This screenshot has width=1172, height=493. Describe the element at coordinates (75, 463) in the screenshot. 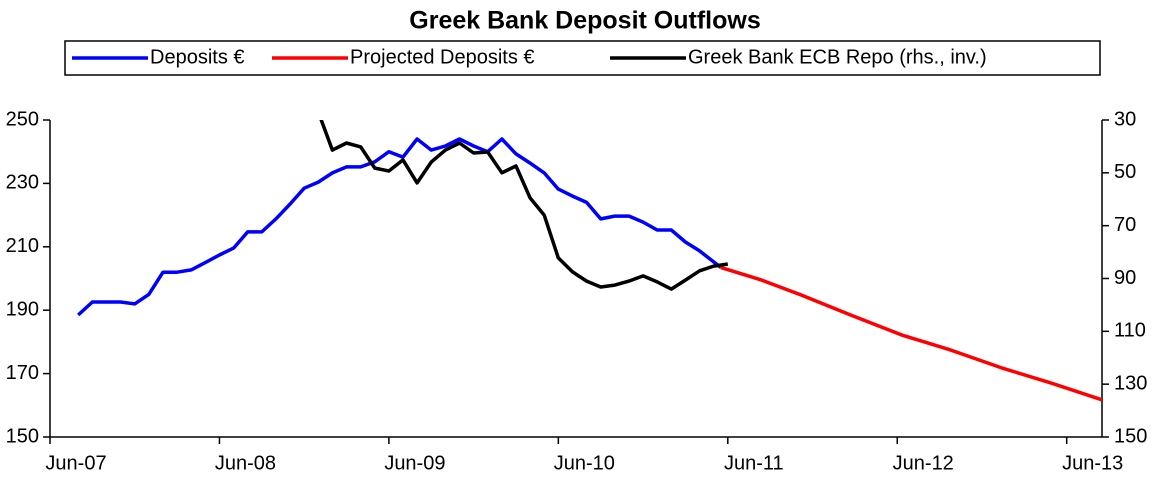

I see `x-tick-label: Jun-07` at that location.